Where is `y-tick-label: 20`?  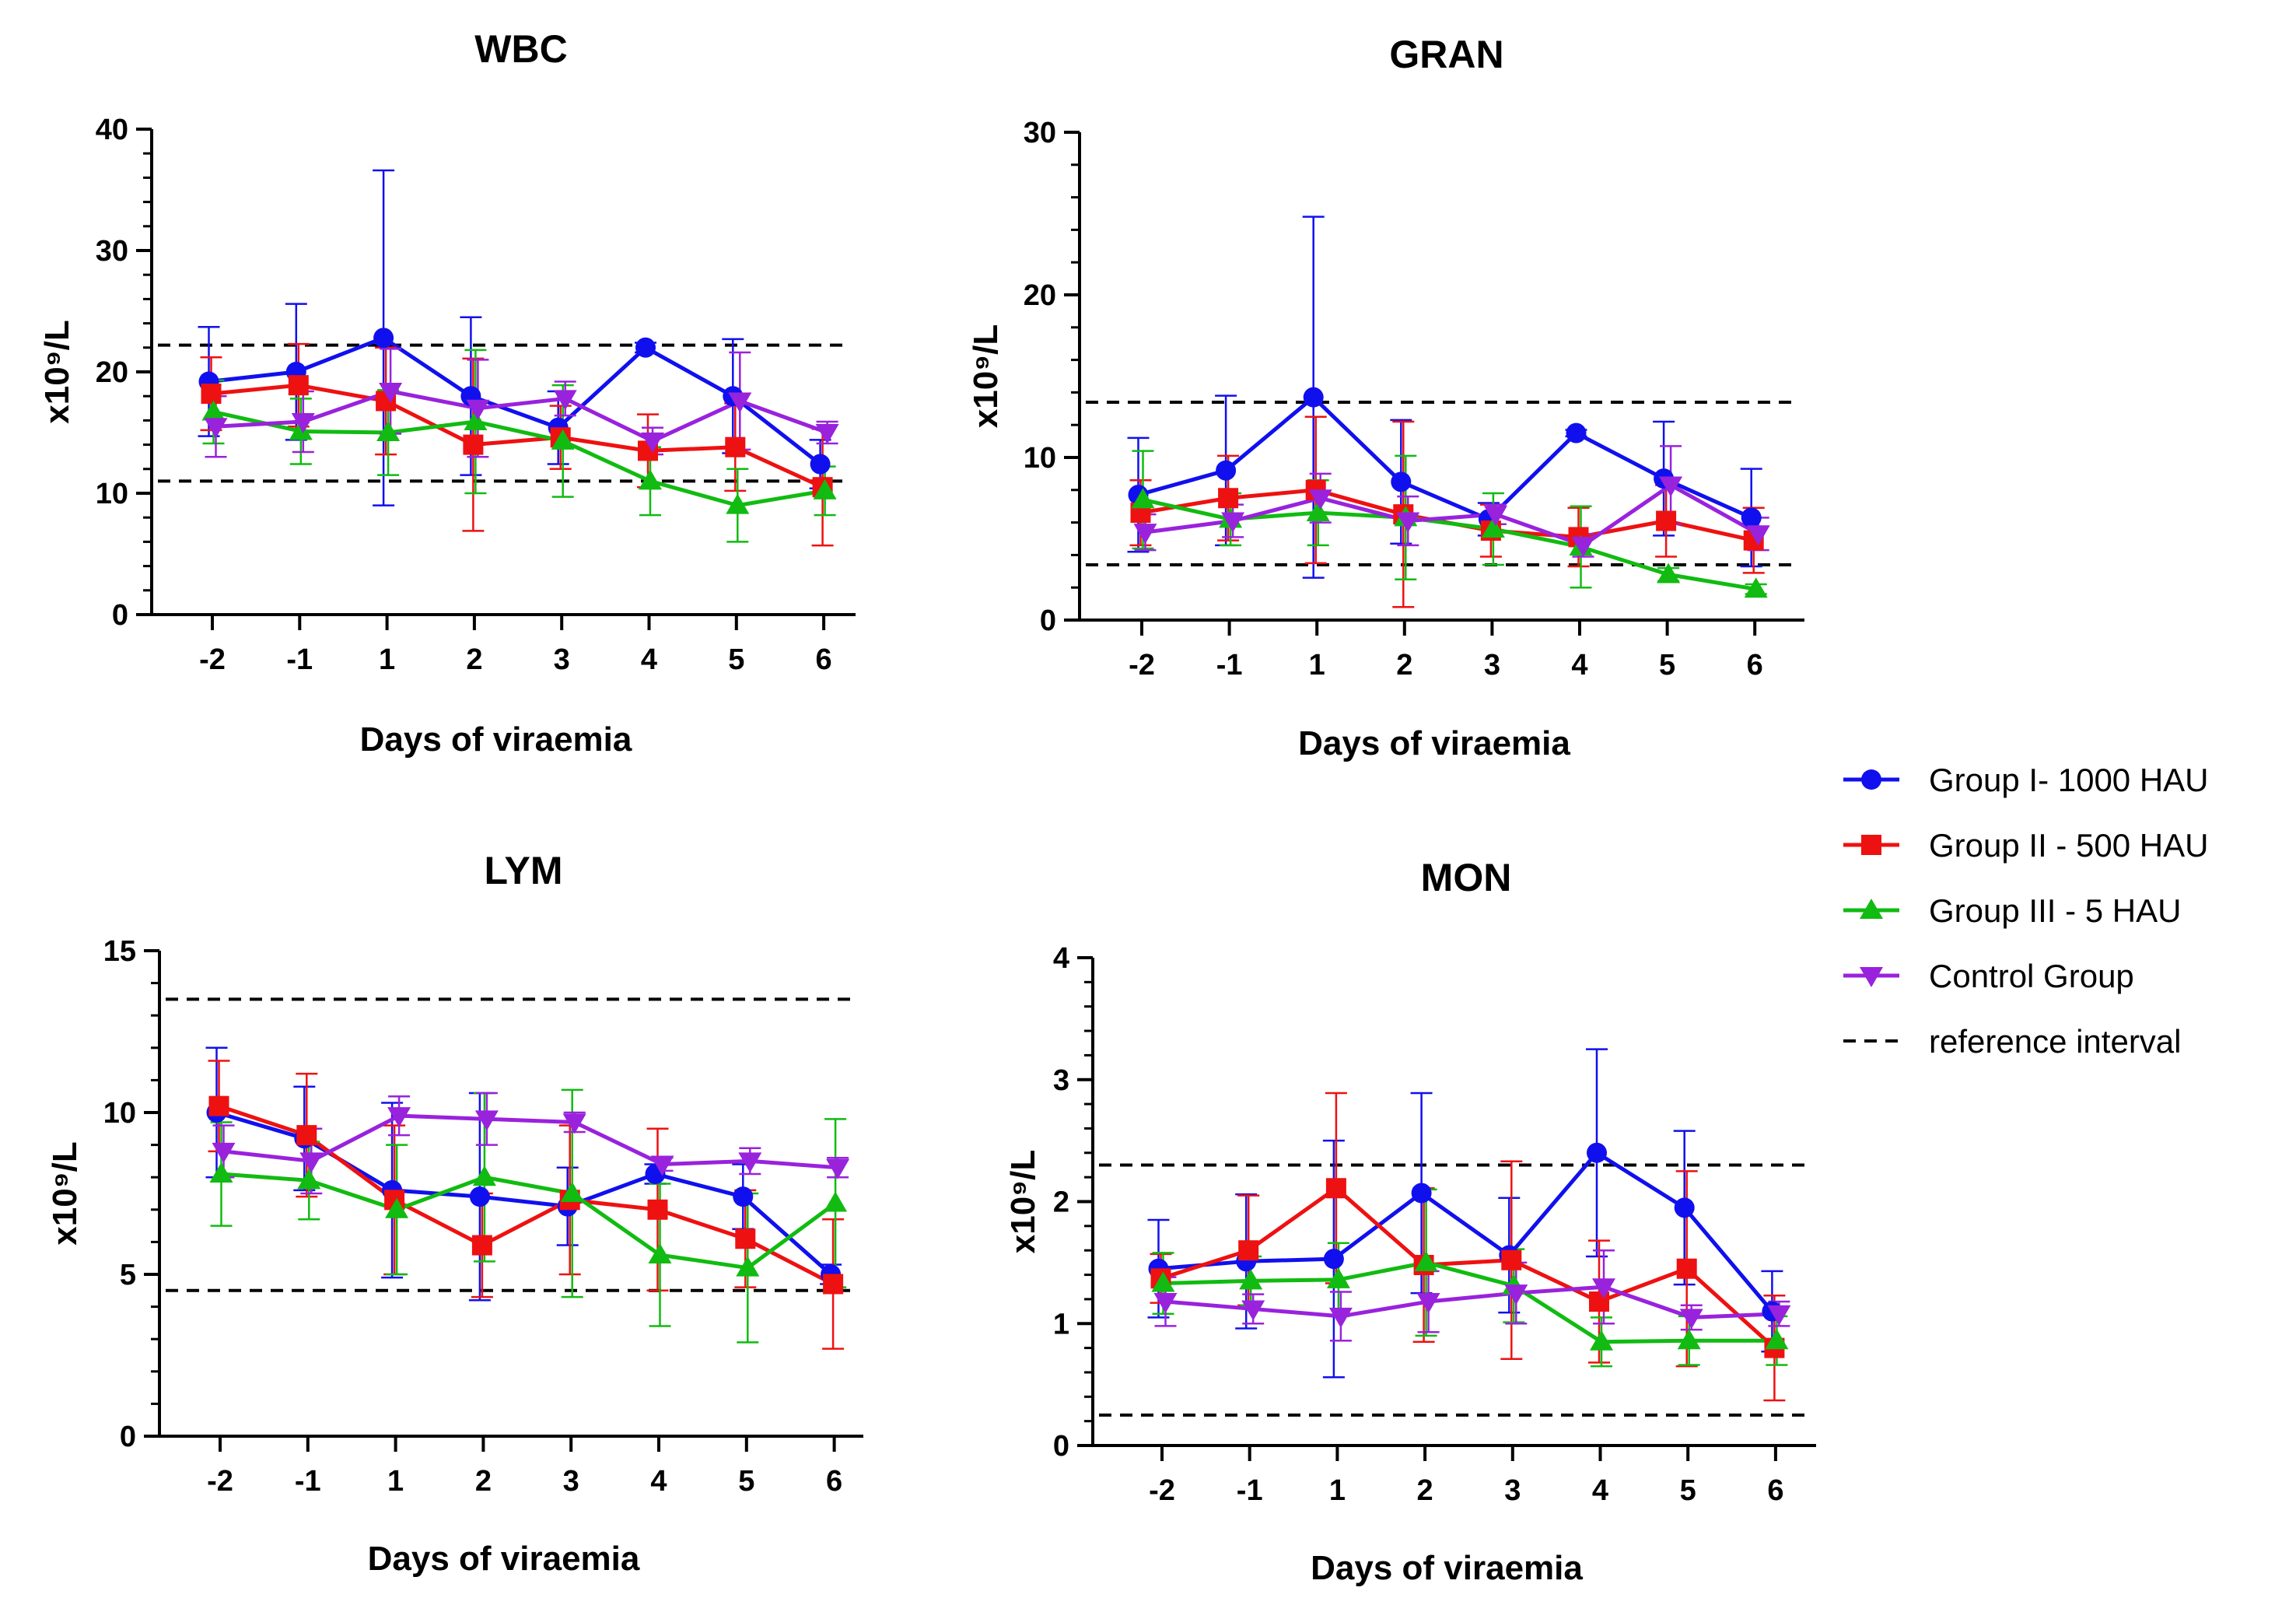 y-tick-label: 20 is located at coordinates (1040, 295).